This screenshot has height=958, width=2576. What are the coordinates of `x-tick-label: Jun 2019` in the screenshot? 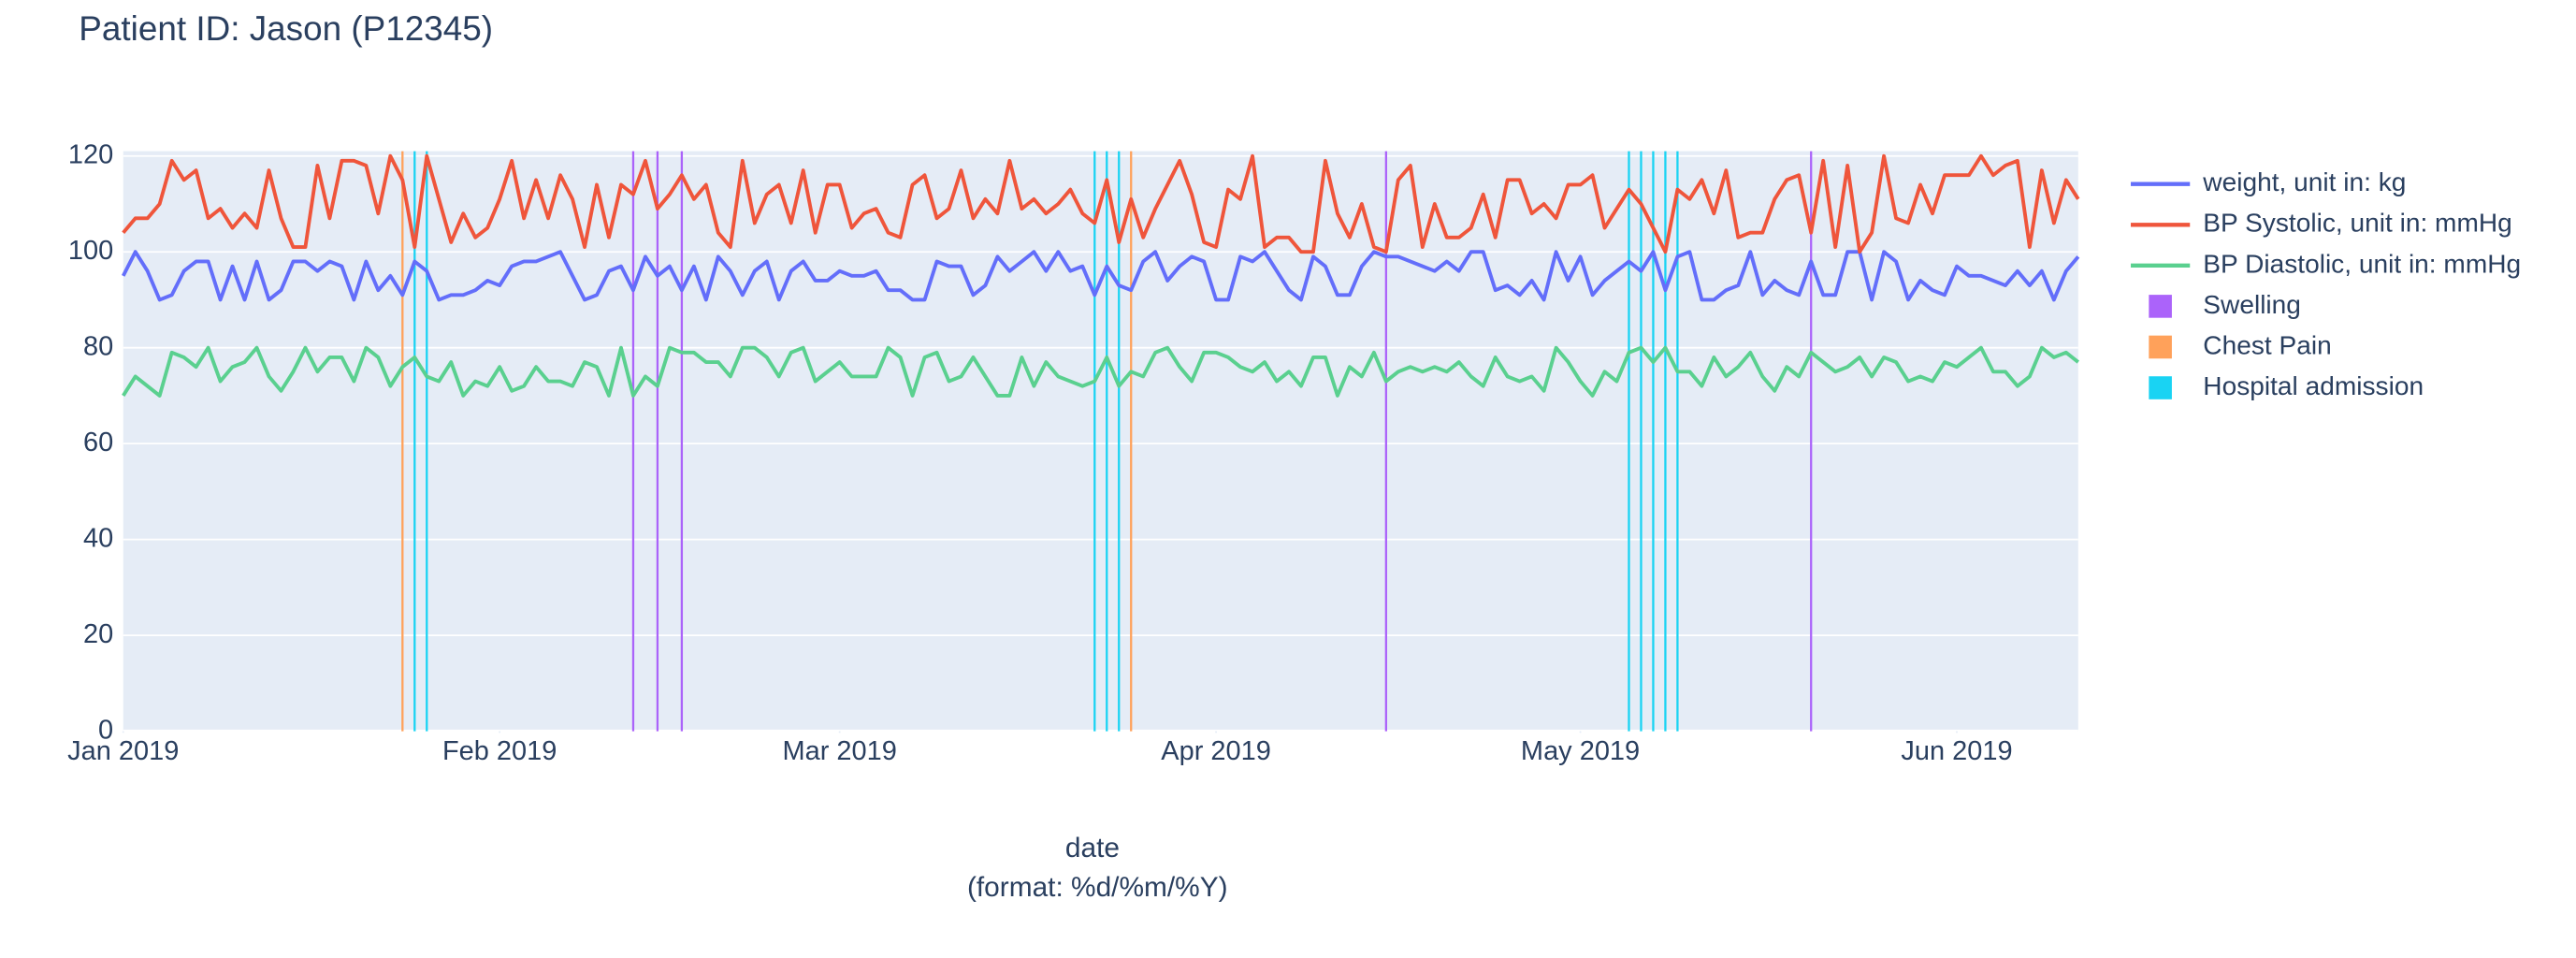 It's located at (1956, 751).